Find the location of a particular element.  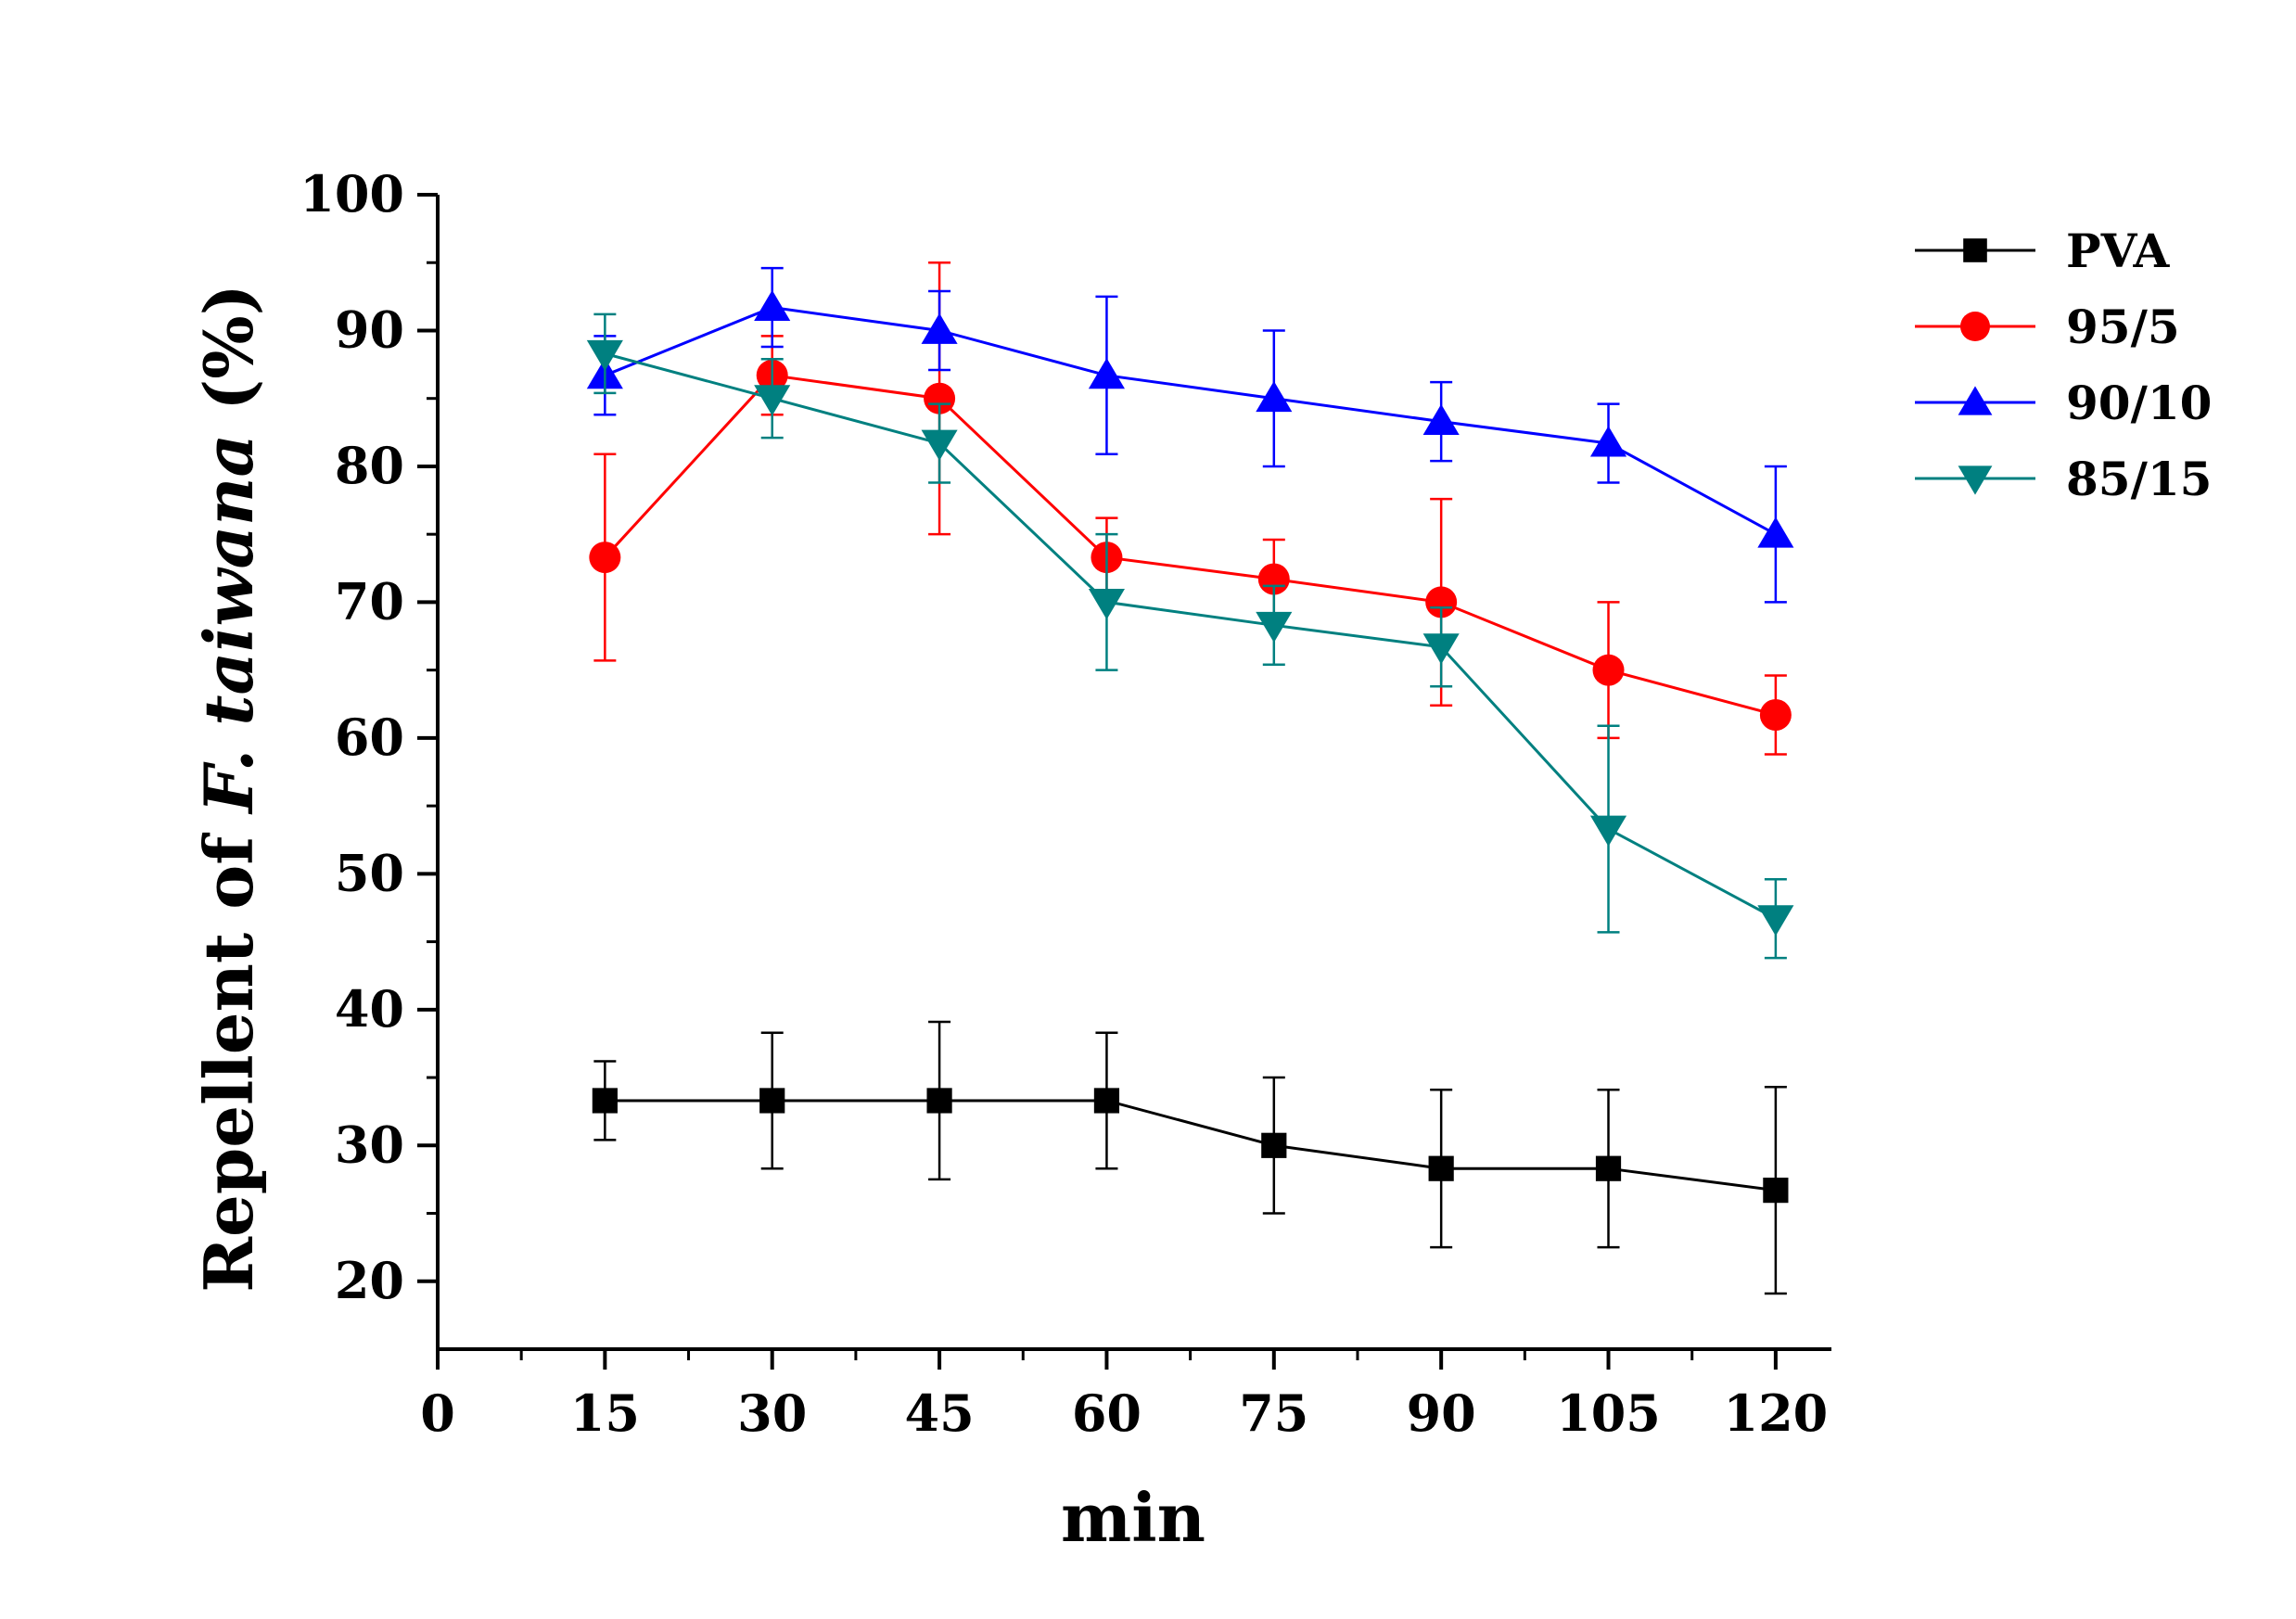

x-tick-label: 15 is located at coordinates (605, 1413).